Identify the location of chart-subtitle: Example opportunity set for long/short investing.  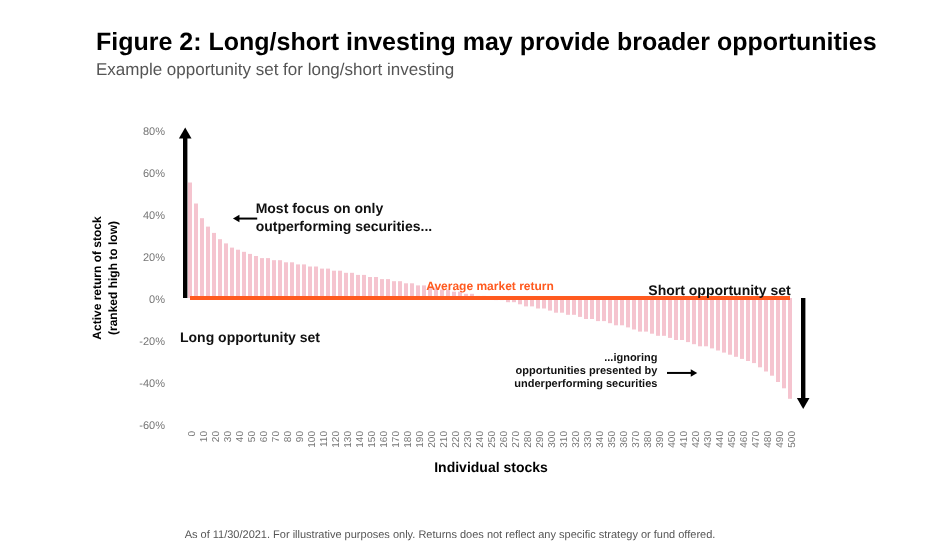
(275, 69).